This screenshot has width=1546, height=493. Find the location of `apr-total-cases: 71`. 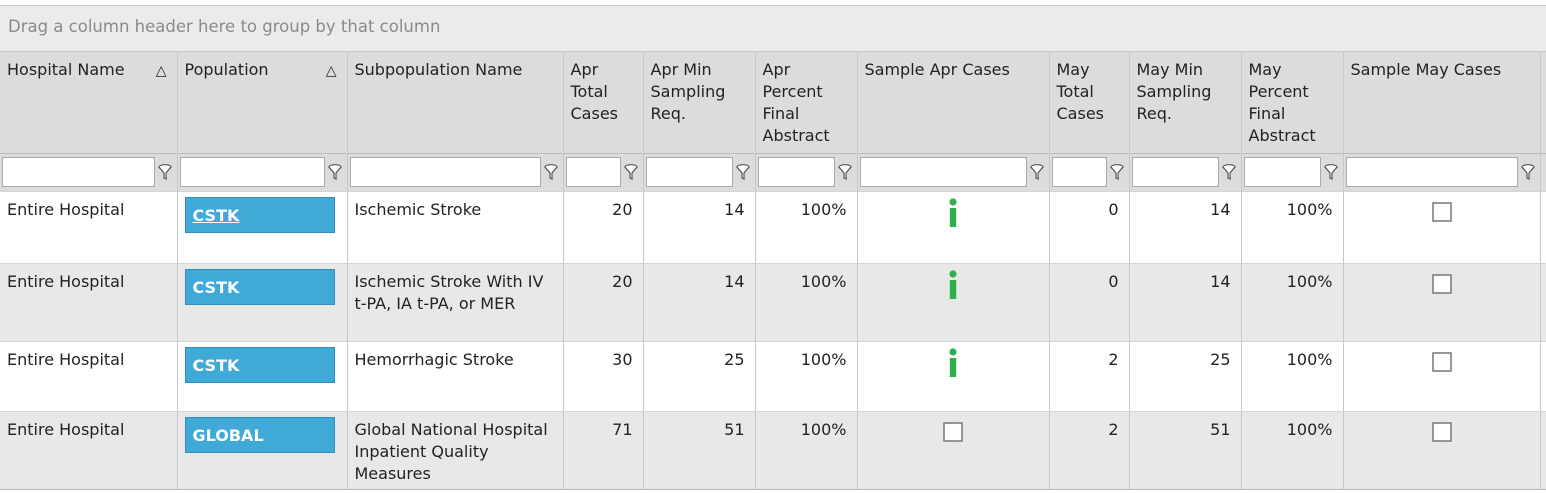

apr-total-cases: 71 is located at coordinates (603, 450).